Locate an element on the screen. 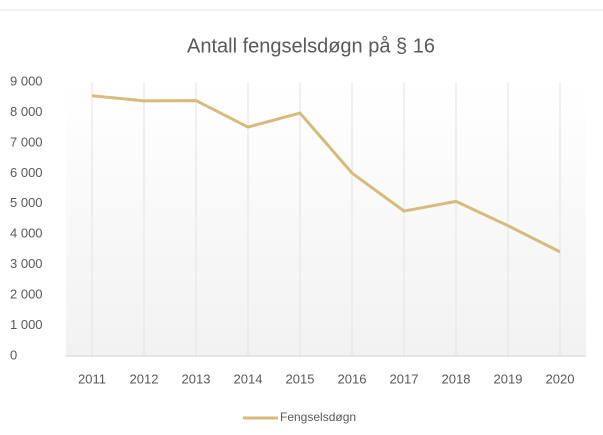 The height and width of the screenshot is (435, 603). x-tick-label: 2012 is located at coordinates (144, 378).